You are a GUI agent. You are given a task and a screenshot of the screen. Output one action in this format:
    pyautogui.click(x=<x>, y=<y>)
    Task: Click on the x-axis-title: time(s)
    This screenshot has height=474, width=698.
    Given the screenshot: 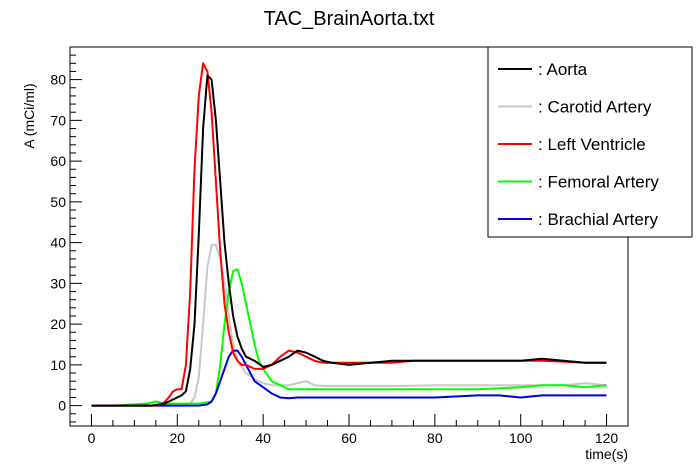 What is the action you would take?
    pyautogui.click(x=606, y=454)
    